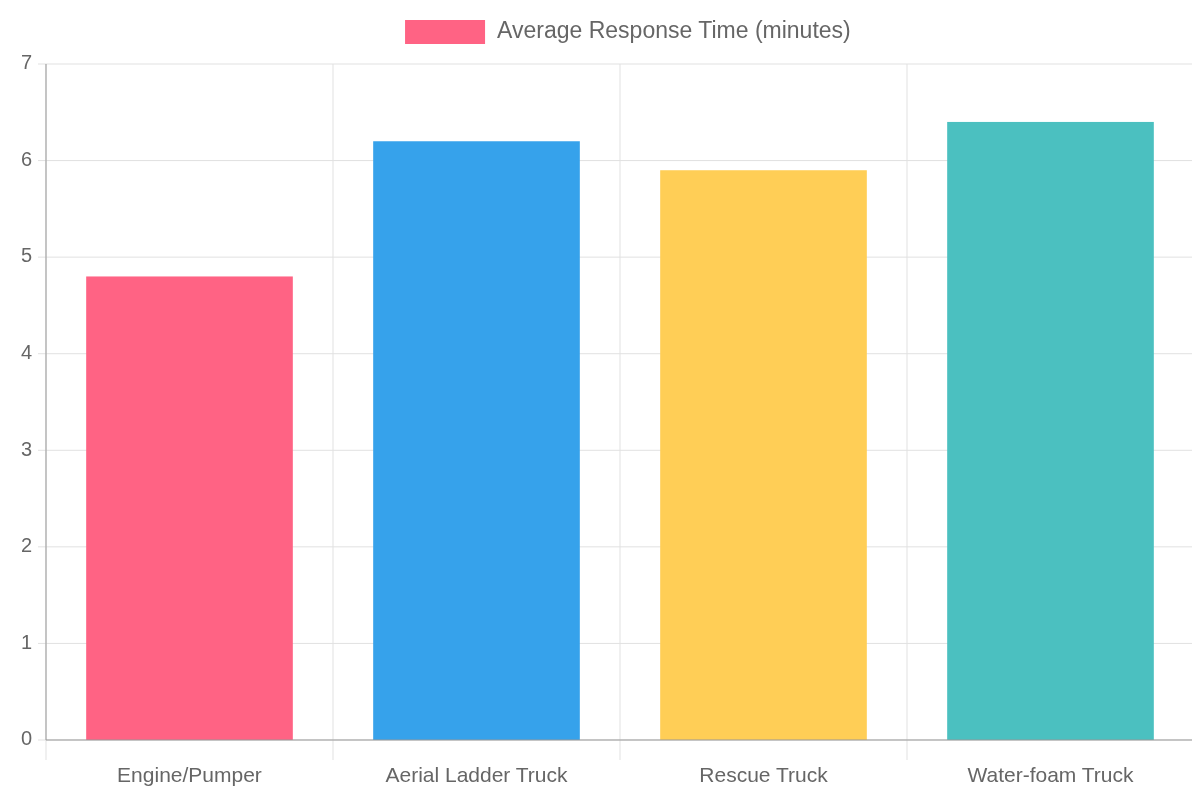  I want to click on x-tick-label: Rescue Truck, so click(764, 774).